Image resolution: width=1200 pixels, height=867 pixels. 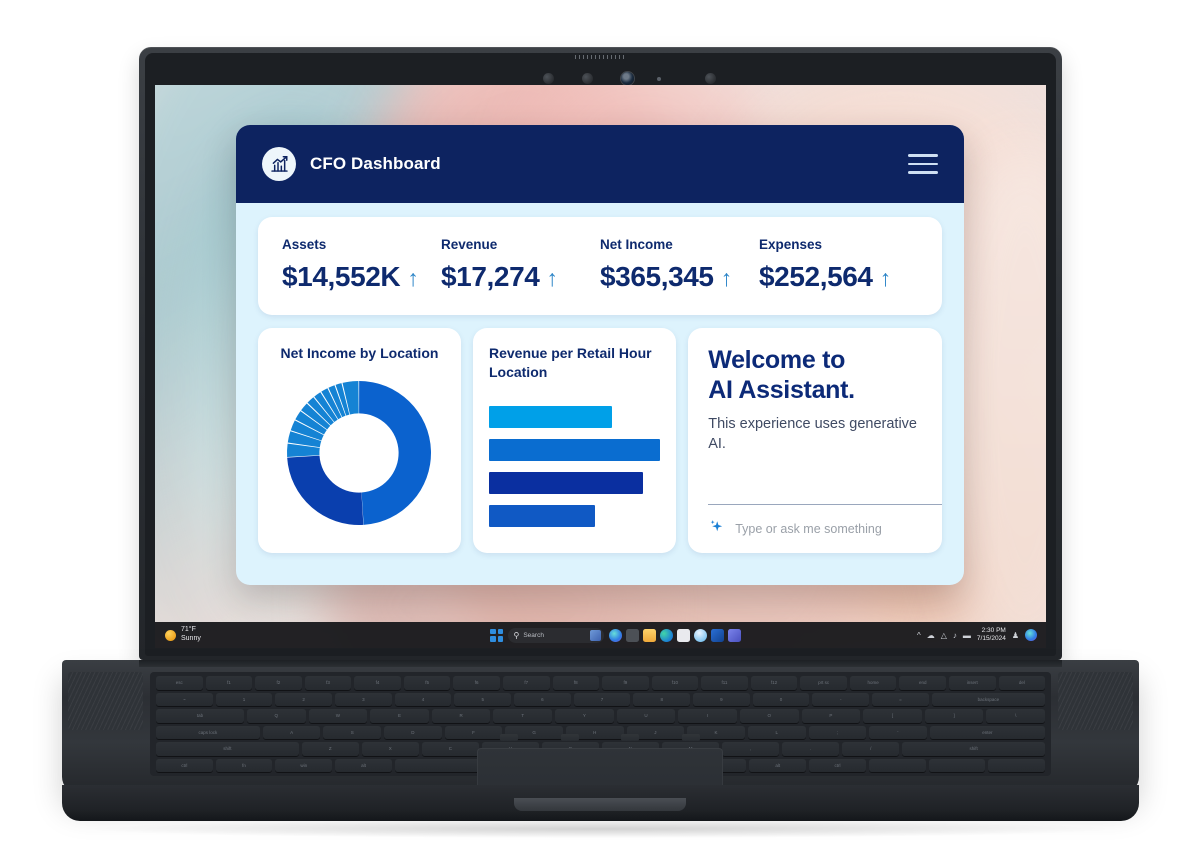 I want to click on keyboard-key: H, so click(x=594, y=732).